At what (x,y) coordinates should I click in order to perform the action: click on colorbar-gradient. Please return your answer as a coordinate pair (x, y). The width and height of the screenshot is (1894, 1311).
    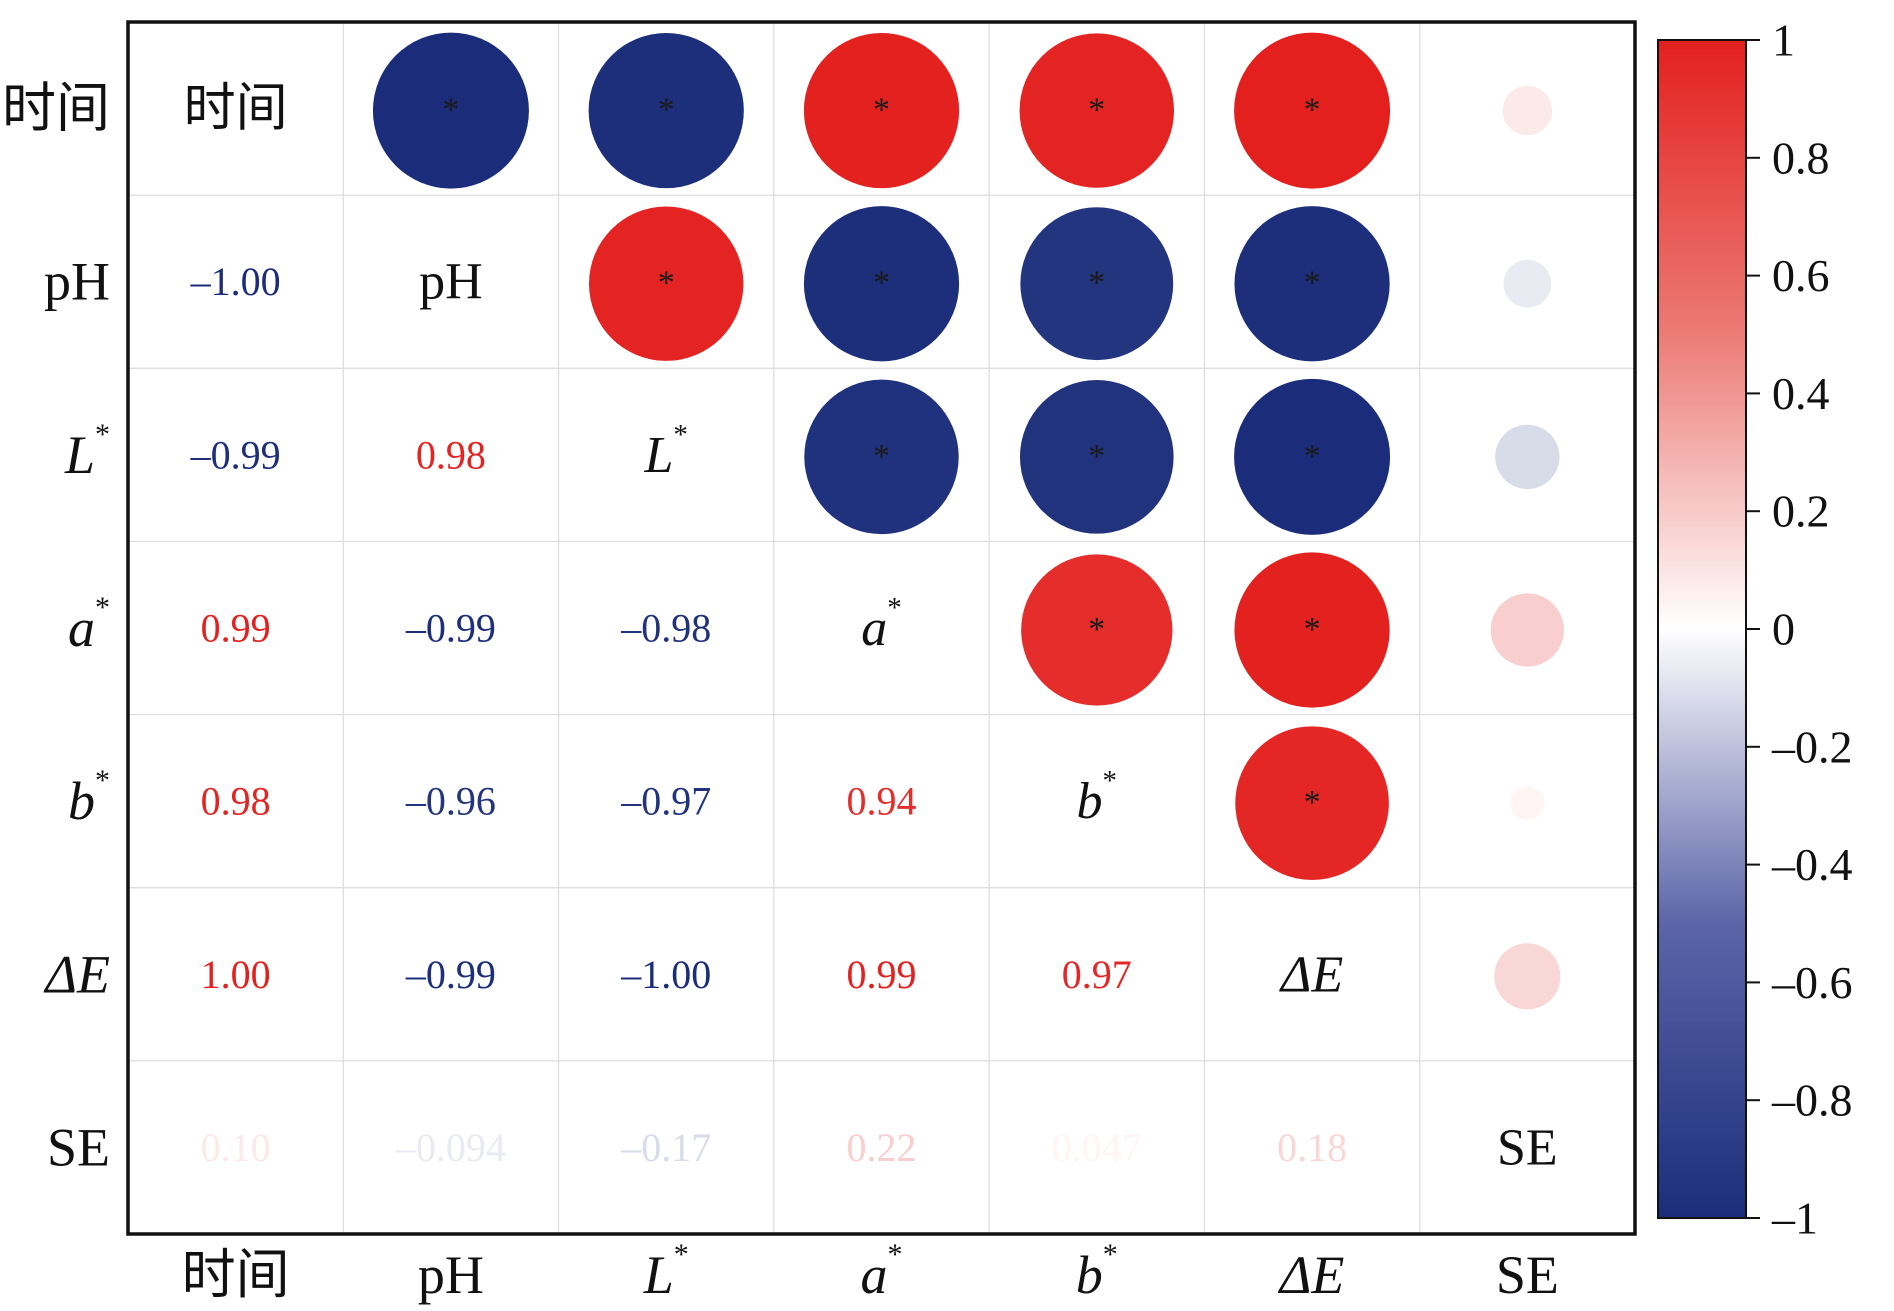
    Looking at the image, I should click on (1702, 629).